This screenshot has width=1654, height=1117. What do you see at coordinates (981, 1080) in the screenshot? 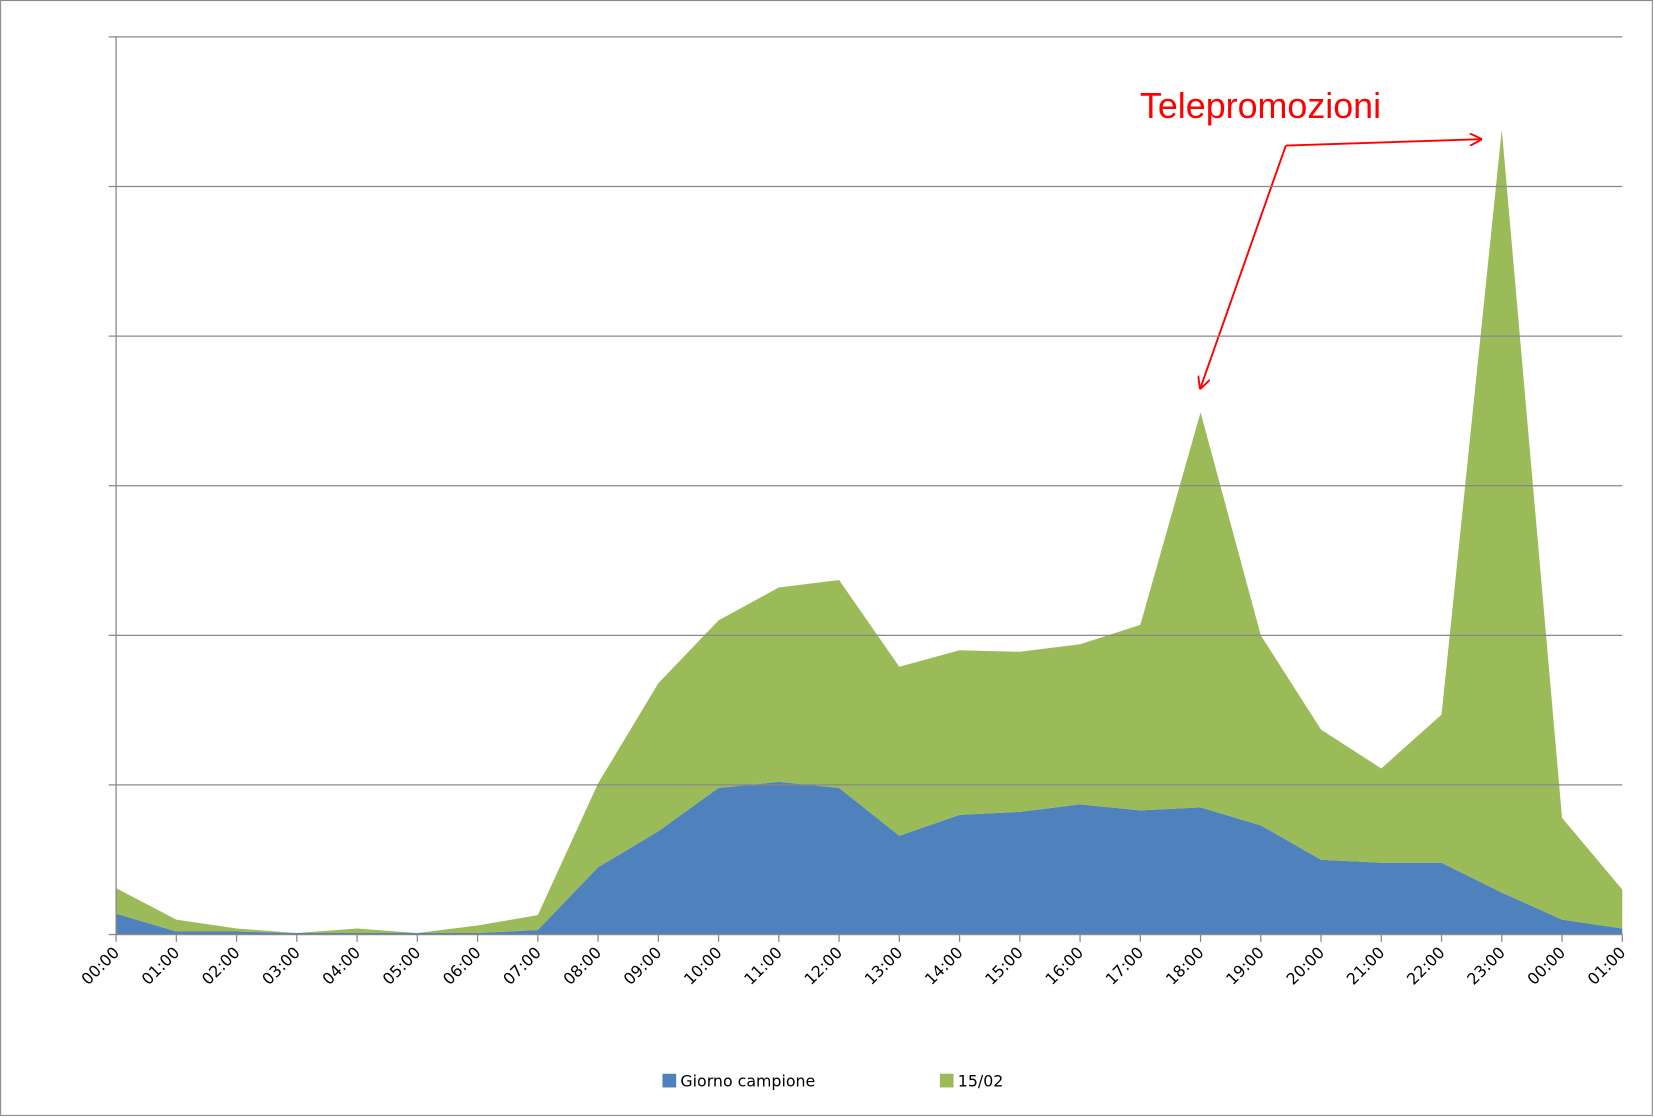
I see `legend-label: 15/02` at bounding box center [981, 1080].